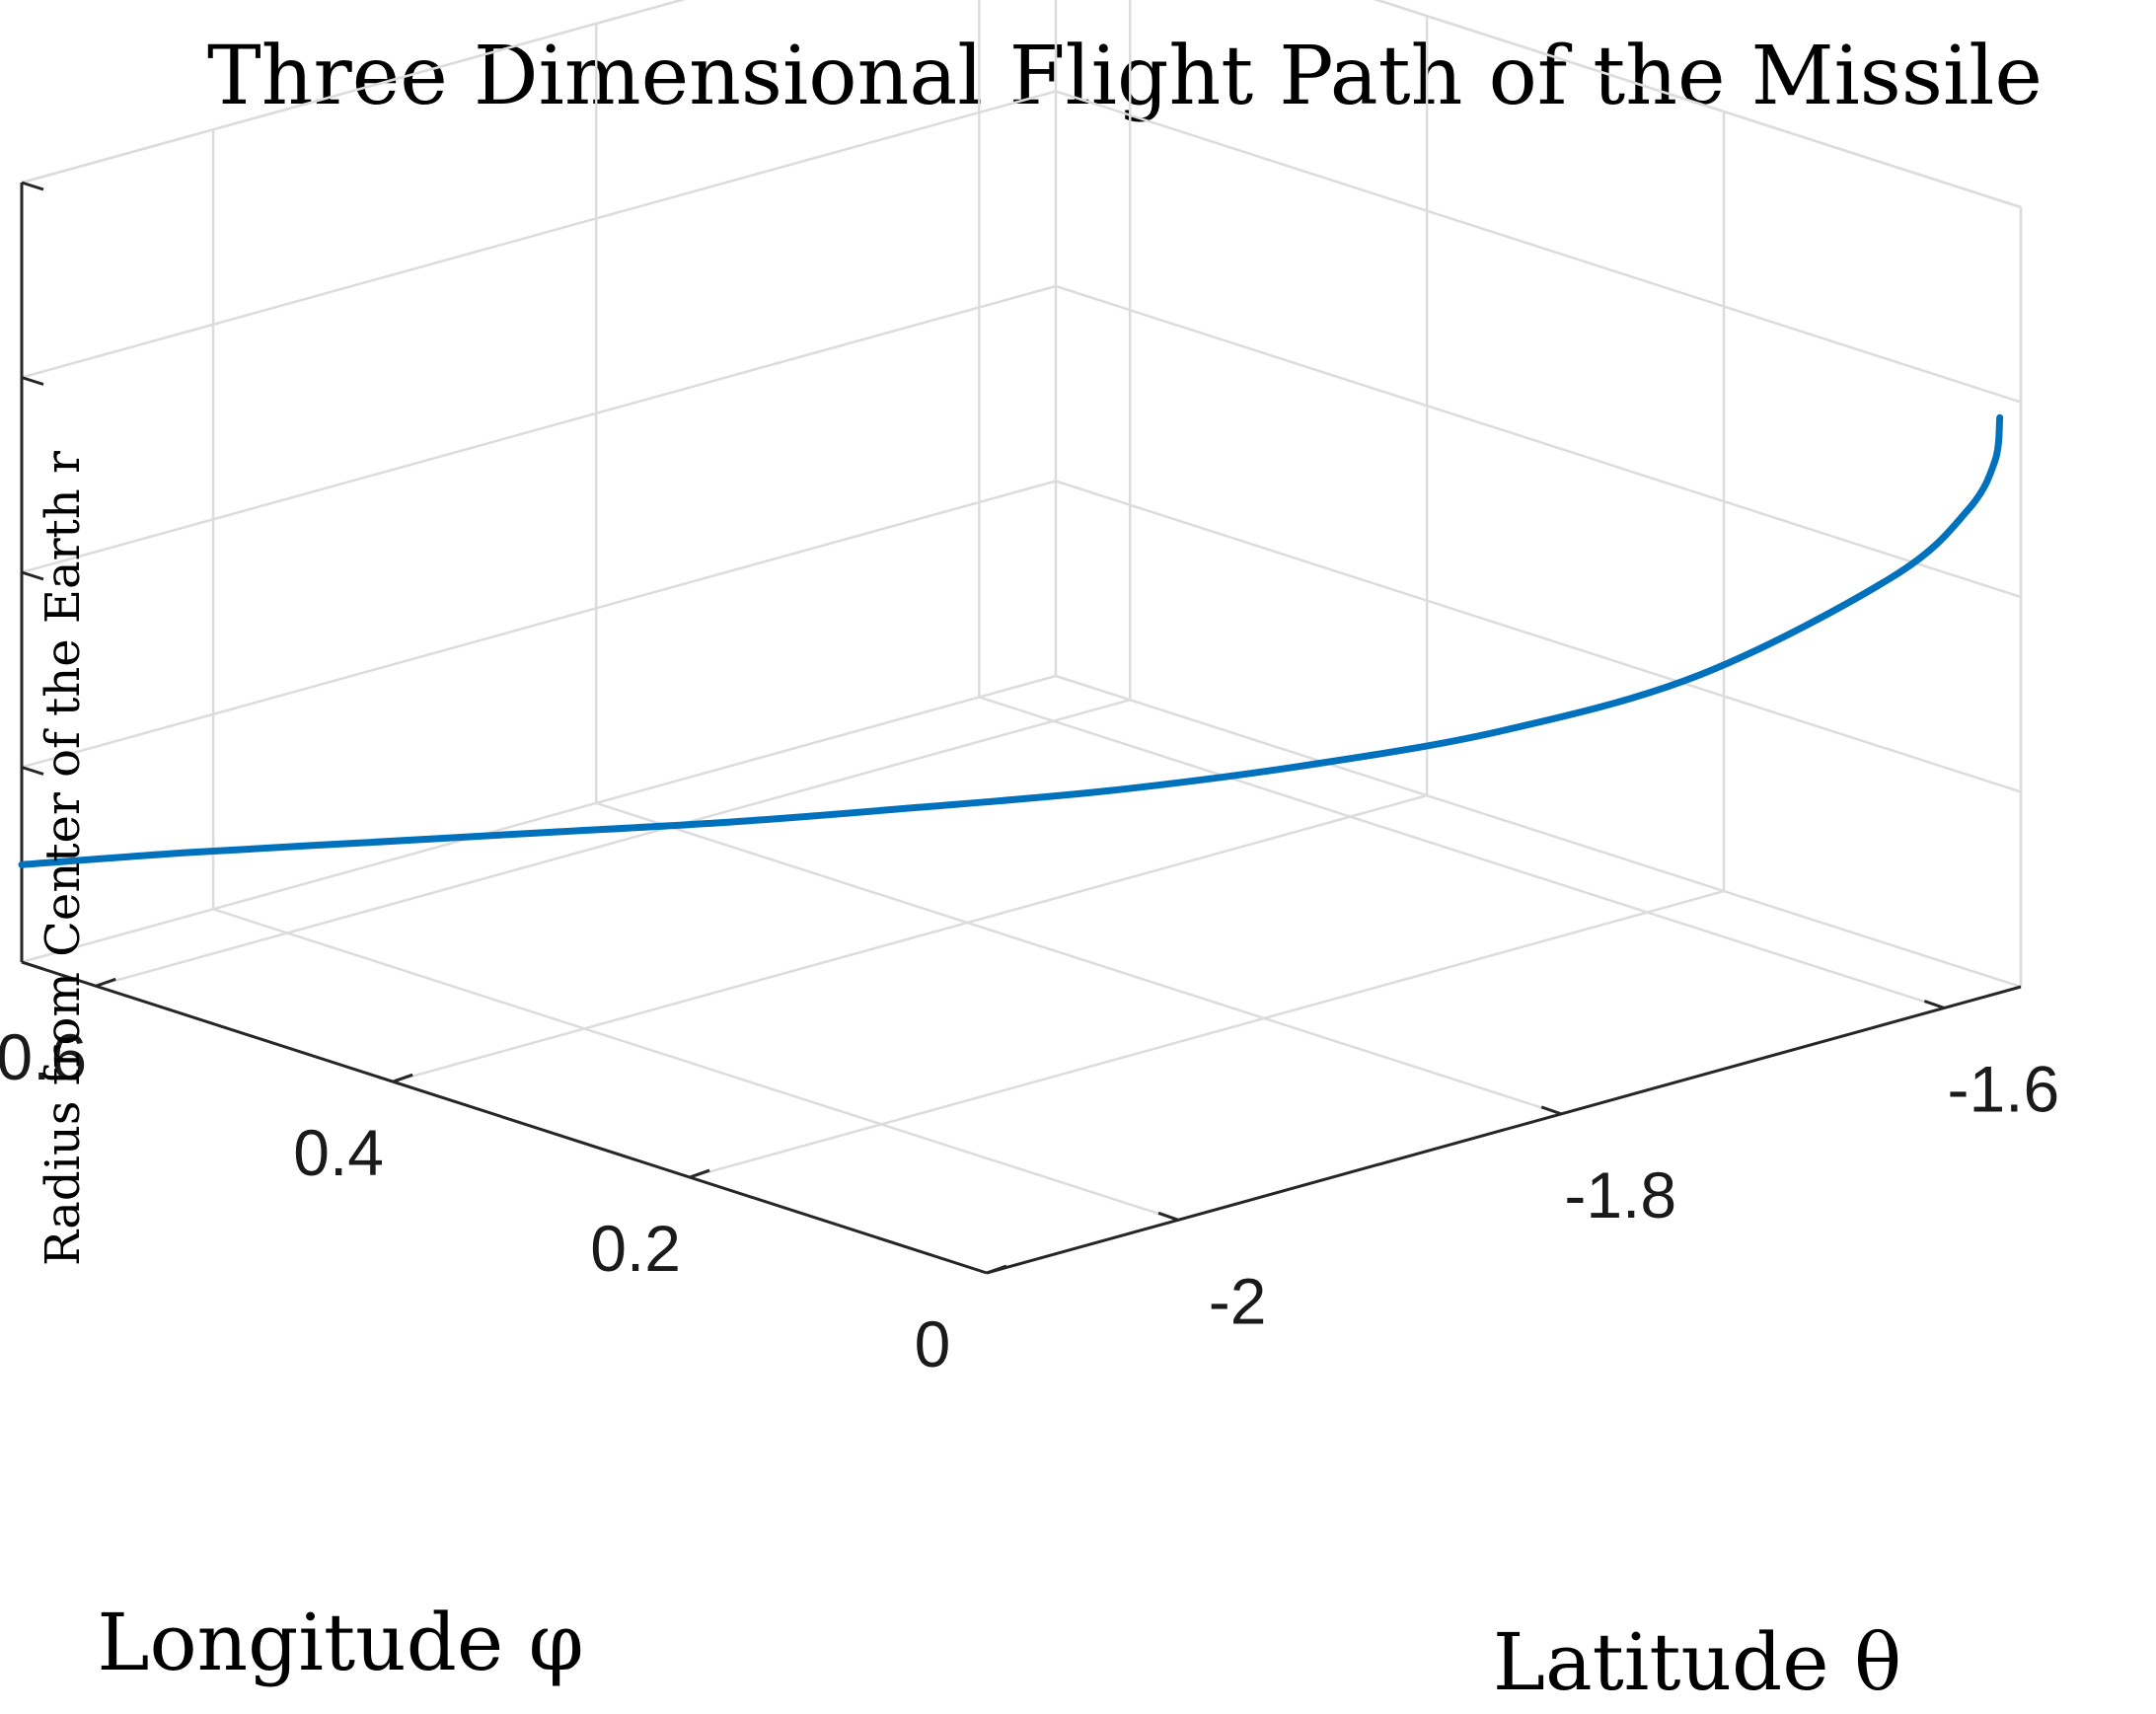 The height and width of the screenshot is (1714, 2156). I want to click on y-tick-label: 0.2, so click(635, 1249).